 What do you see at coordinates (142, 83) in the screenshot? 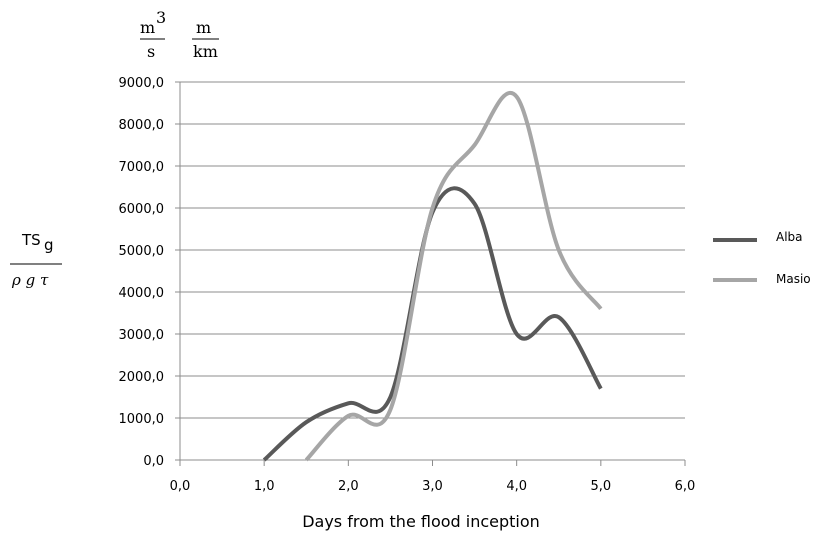
I see `y-tick-label: 9000,0` at bounding box center [142, 83].